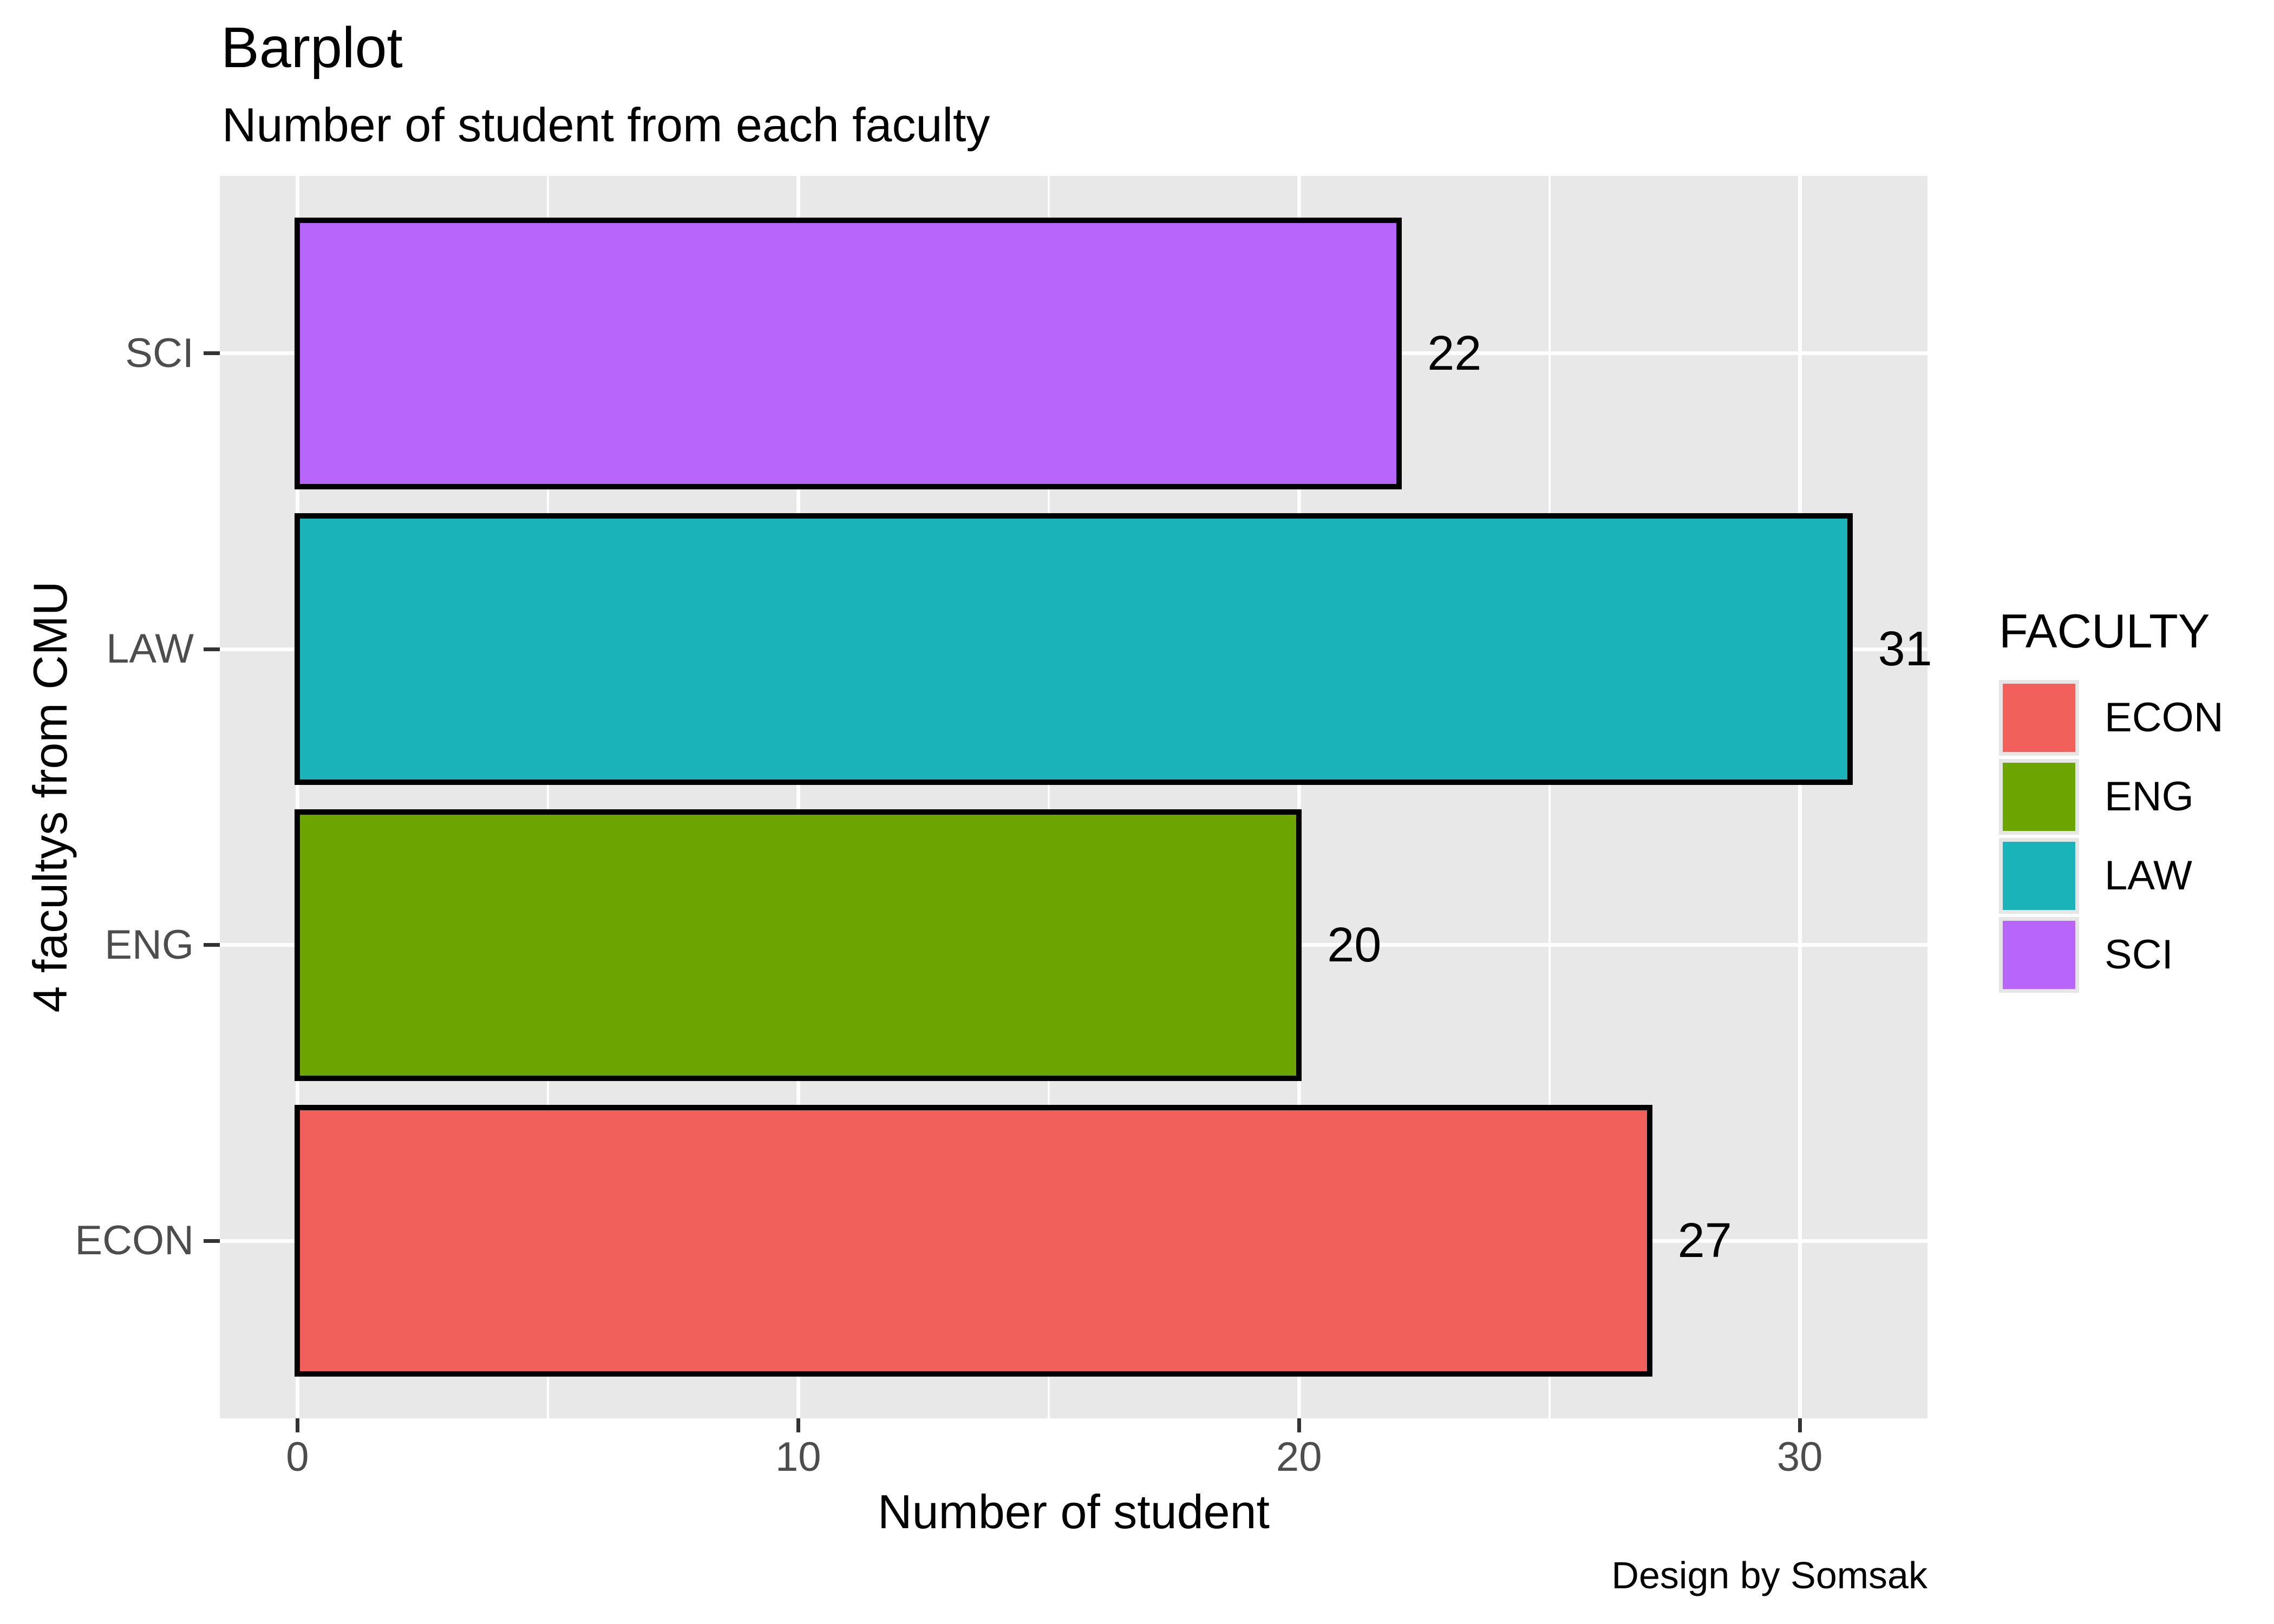  What do you see at coordinates (150, 649) in the screenshot?
I see `y-tick-label-law: LAW` at bounding box center [150, 649].